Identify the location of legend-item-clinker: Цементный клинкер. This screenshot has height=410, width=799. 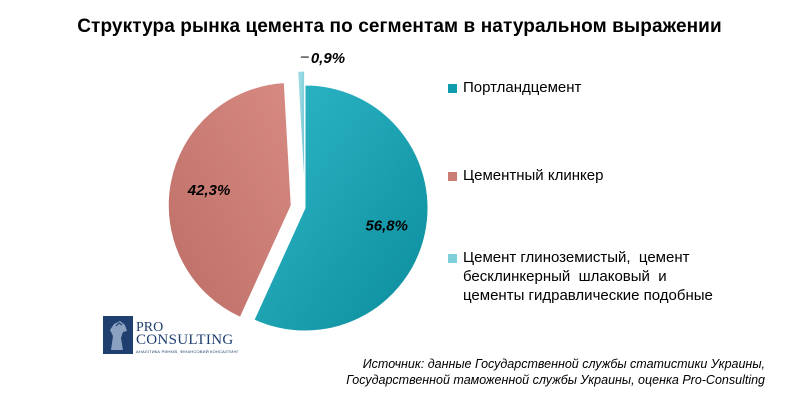
(585, 175).